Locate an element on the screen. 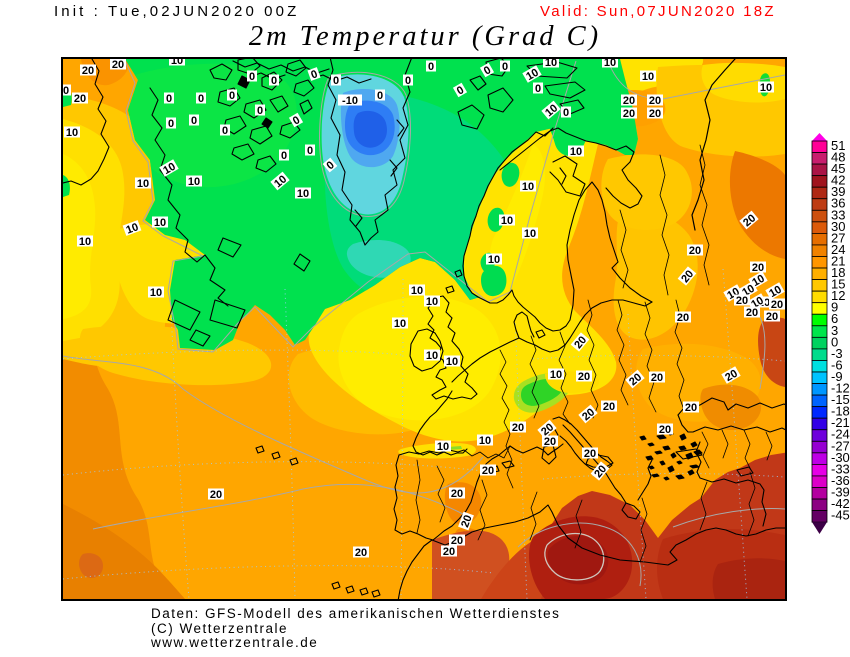 This screenshot has width=850, height=657. svg-text: -12 is located at coordinates (840, 388).